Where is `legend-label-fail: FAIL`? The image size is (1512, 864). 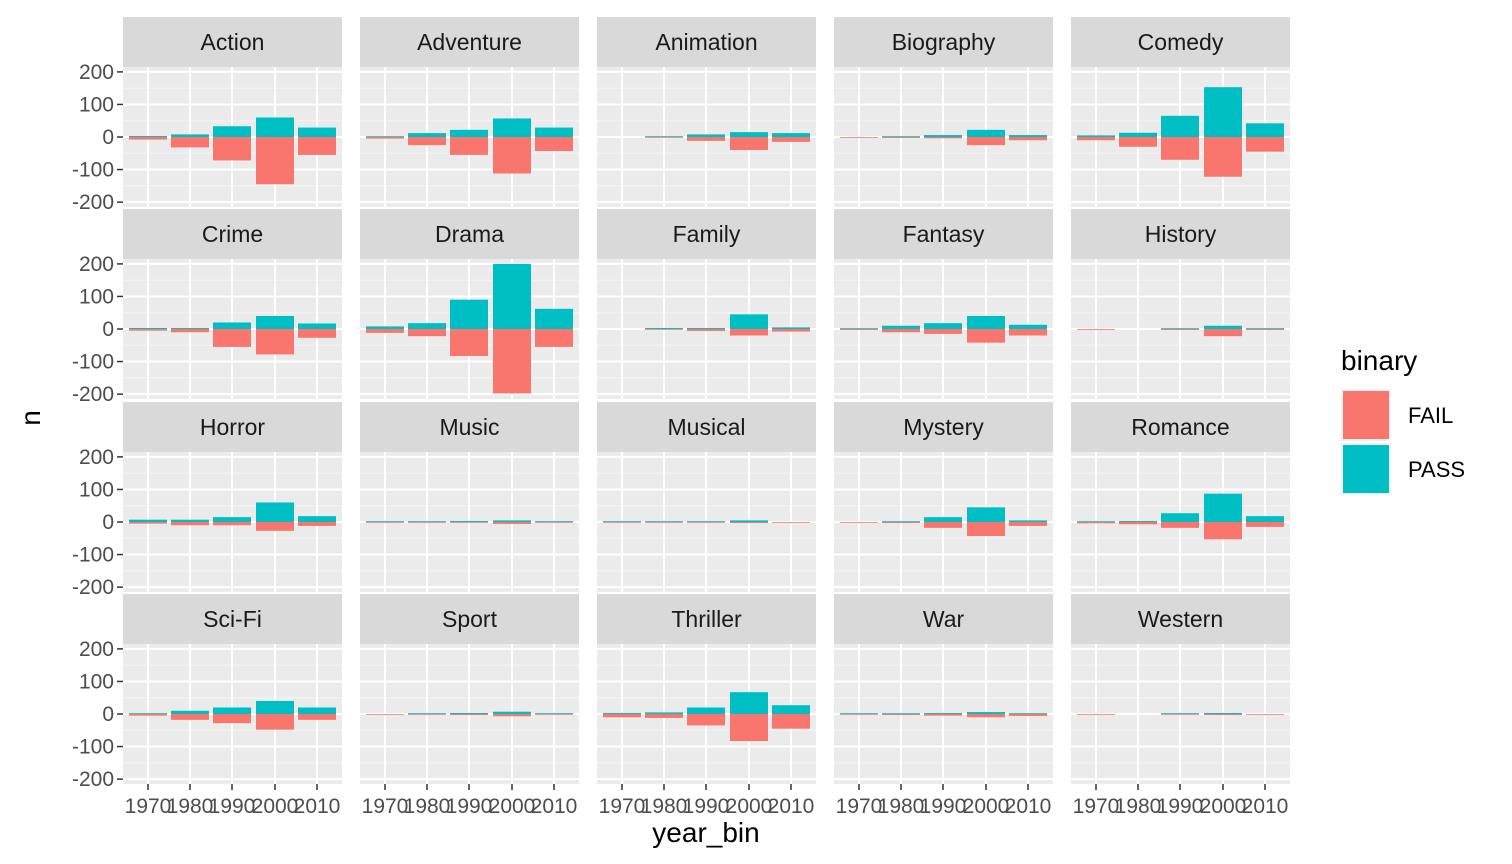
legend-label-fail: FAIL is located at coordinates (1430, 415).